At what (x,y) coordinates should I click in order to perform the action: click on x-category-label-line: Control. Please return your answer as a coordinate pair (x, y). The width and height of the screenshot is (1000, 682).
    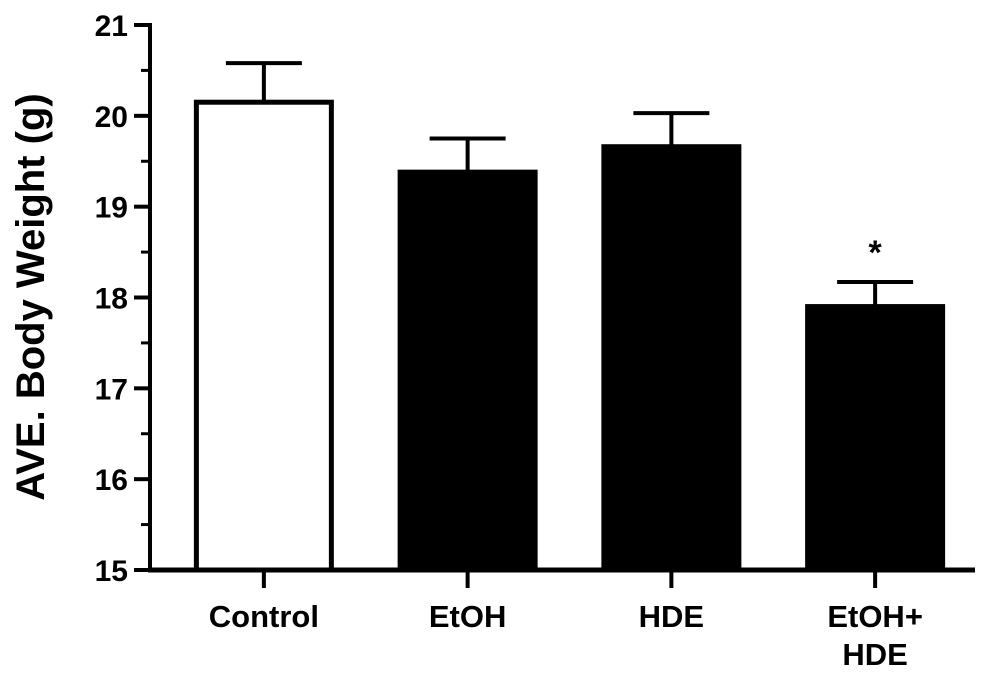
    Looking at the image, I should click on (264, 616).